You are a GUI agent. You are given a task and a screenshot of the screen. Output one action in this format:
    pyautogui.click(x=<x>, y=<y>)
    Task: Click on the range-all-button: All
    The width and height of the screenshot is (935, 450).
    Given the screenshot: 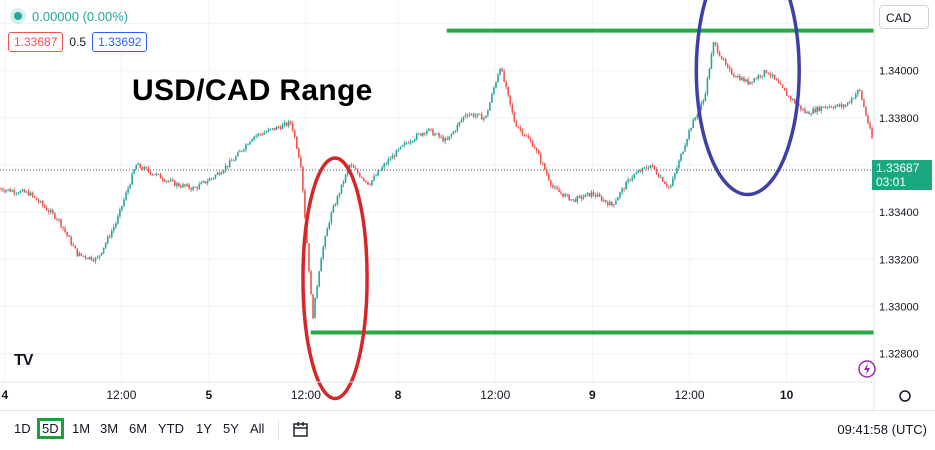 What is the action you would take?
    pyautogui.click(x=257, y=428)
    